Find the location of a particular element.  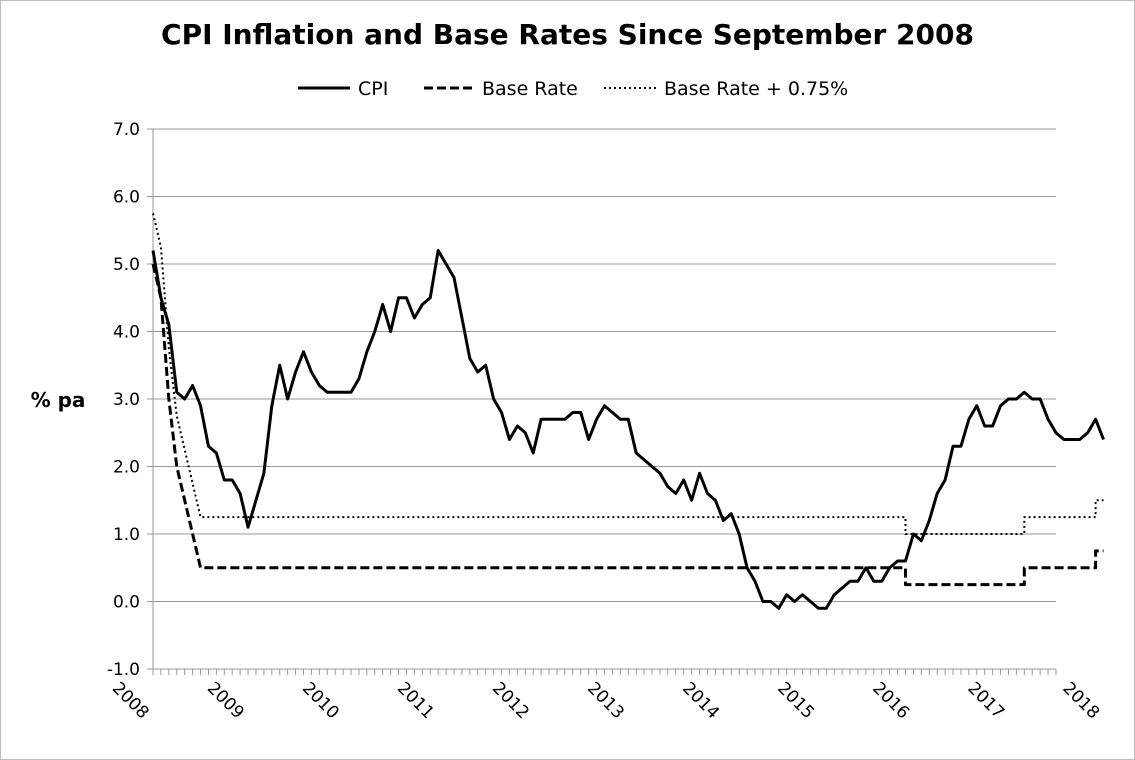

y-tick-label: 5.0 is located at coordinates (126, 265).